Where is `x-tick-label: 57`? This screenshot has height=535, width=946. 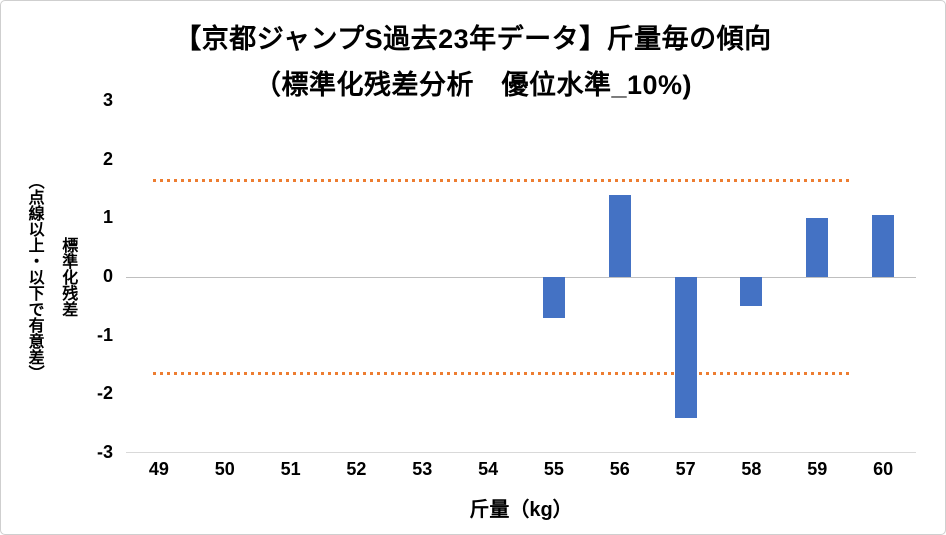 x-tick-label: 57 is located at coordinates (685, 469).